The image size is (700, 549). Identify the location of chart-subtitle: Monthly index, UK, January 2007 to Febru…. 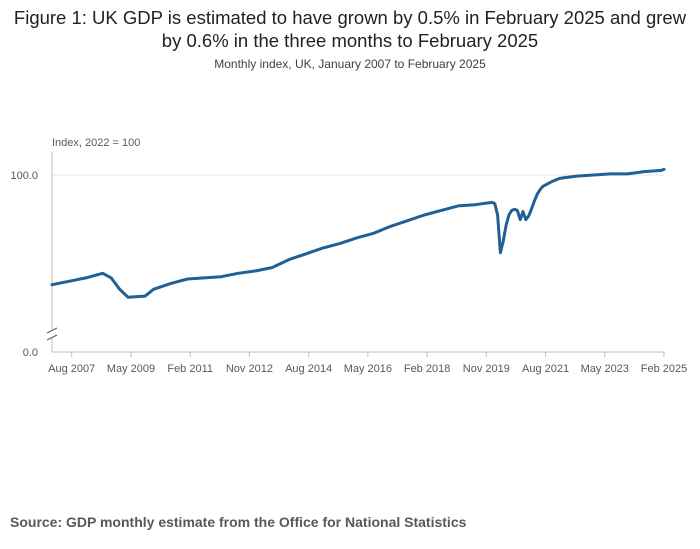
(350, 64).